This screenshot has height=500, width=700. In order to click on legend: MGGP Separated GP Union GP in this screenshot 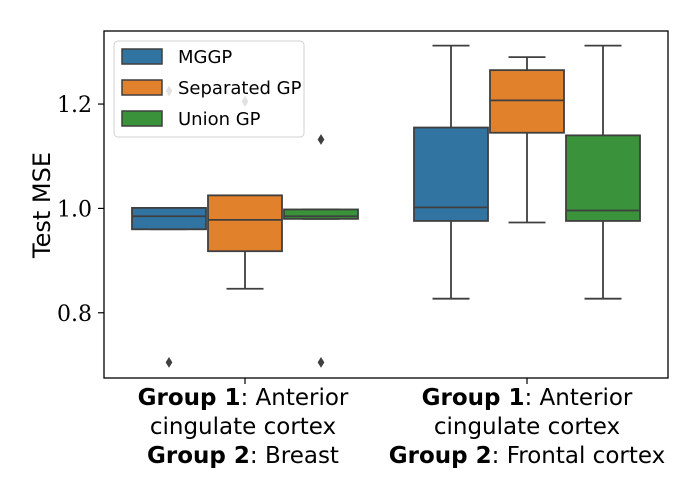, I will do `click(209, 89)`.